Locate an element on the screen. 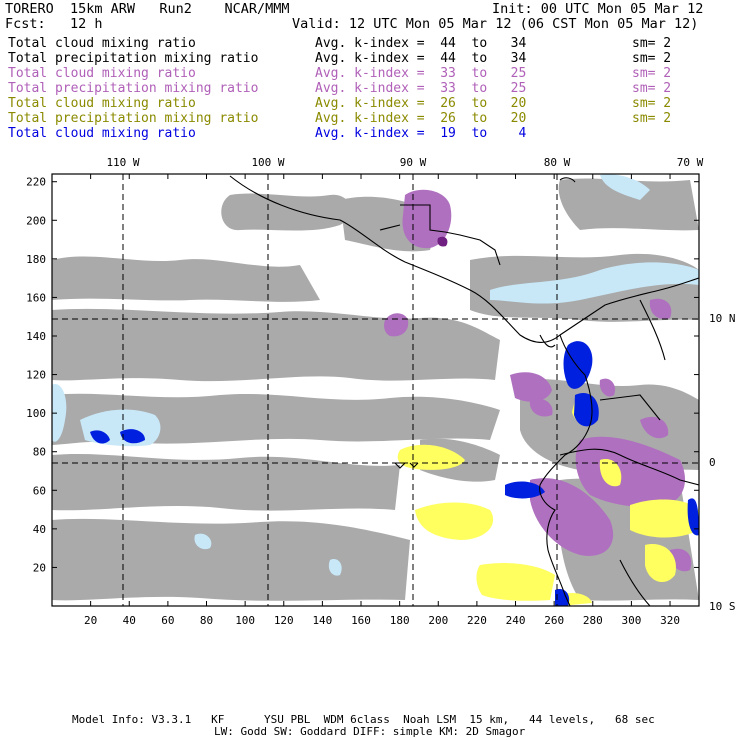  y-tick-label: 140 is located at coordinates (36, 336).